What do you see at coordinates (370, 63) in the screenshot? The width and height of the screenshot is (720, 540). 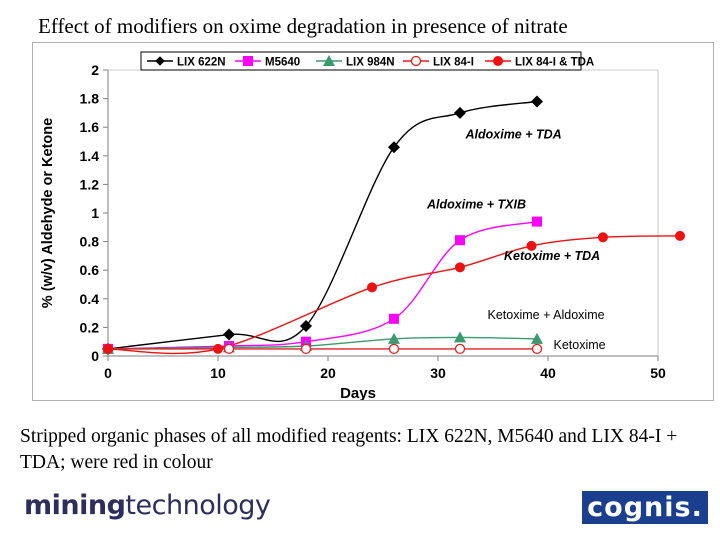 I see `legend-label: LIX 984N` at bounding box center [370, 63].